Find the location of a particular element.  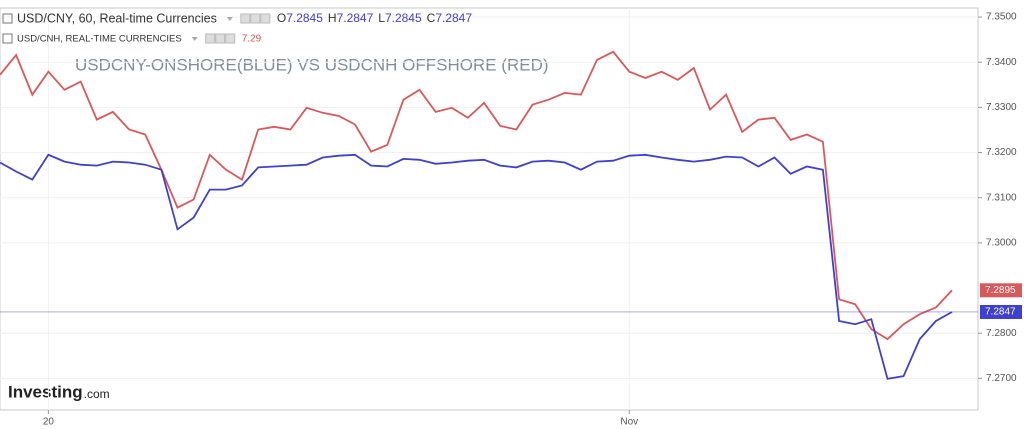

price-tag-label: 7.2847 is located at coordinates (1000, 312).